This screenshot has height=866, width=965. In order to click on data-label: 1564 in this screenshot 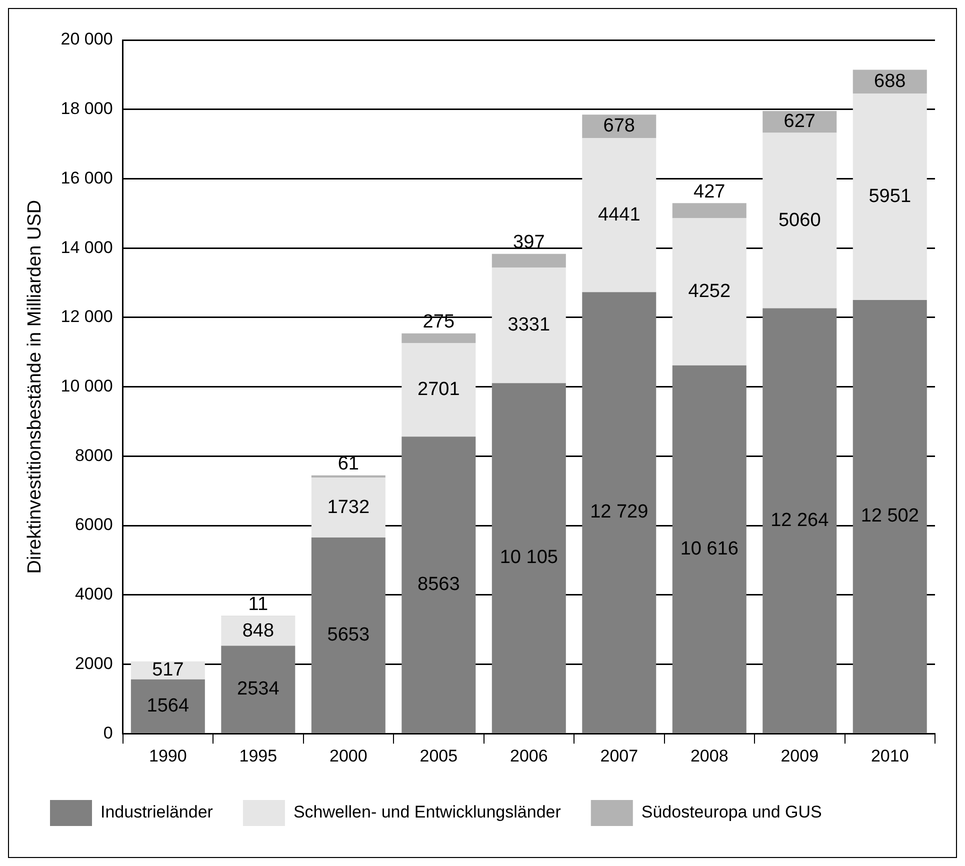, I will do `click(168, 705)`.